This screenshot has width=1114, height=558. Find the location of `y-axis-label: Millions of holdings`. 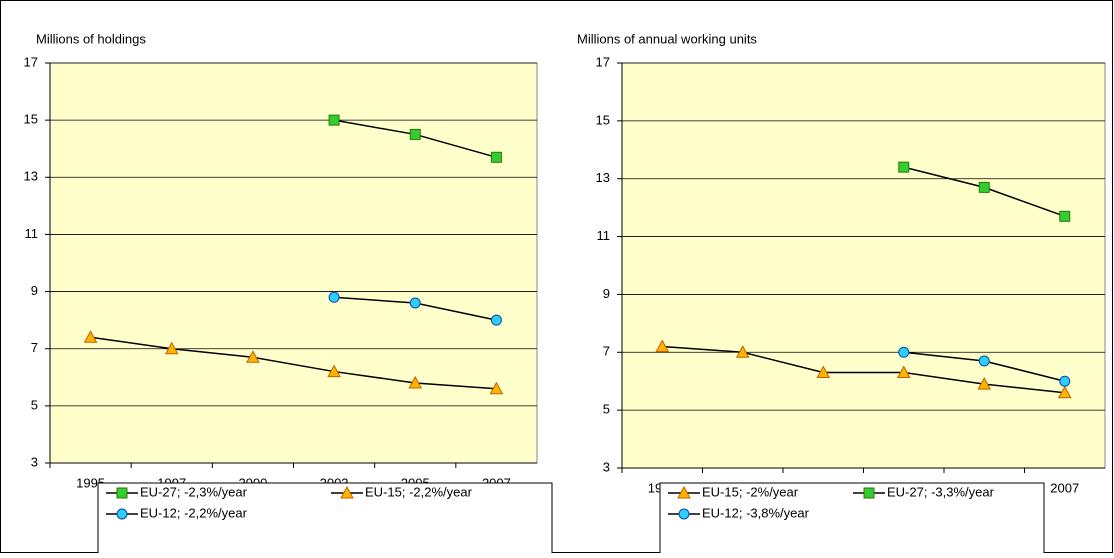

y-axis-label: Millions of holdings is located at coordinates (91, 38).